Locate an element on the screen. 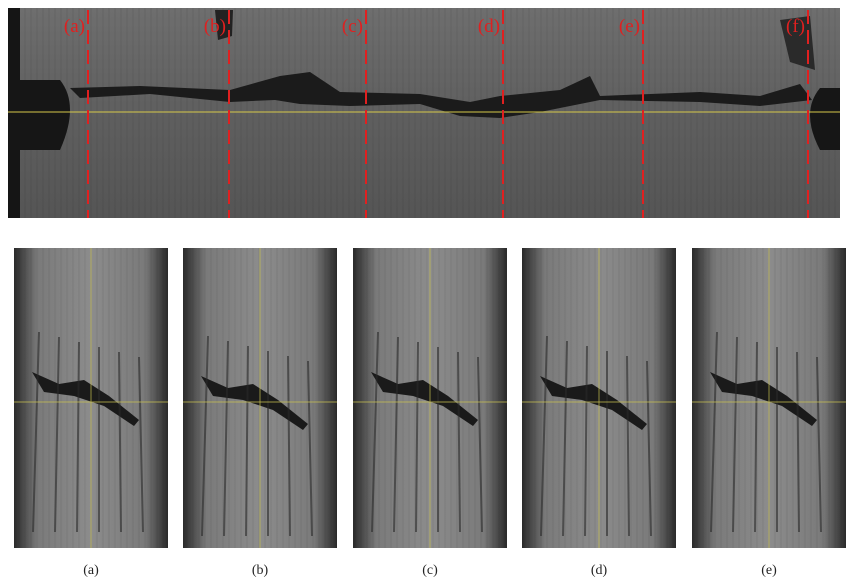  caption: (a) is located at coordinates (91, 570).